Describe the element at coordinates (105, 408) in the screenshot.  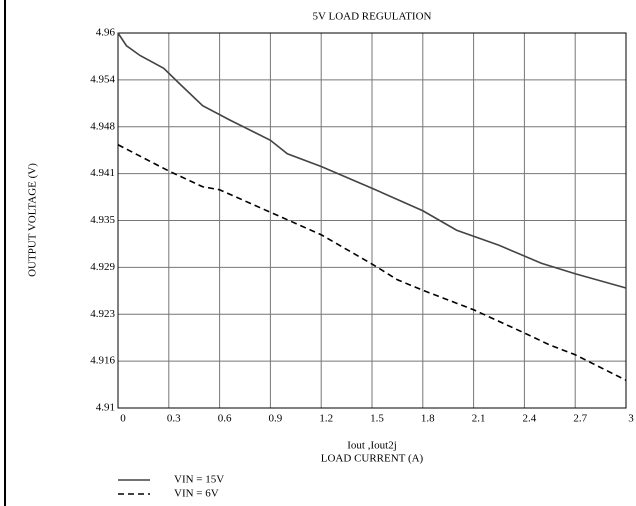
I see `y-tick-label: 4.91` at that location.